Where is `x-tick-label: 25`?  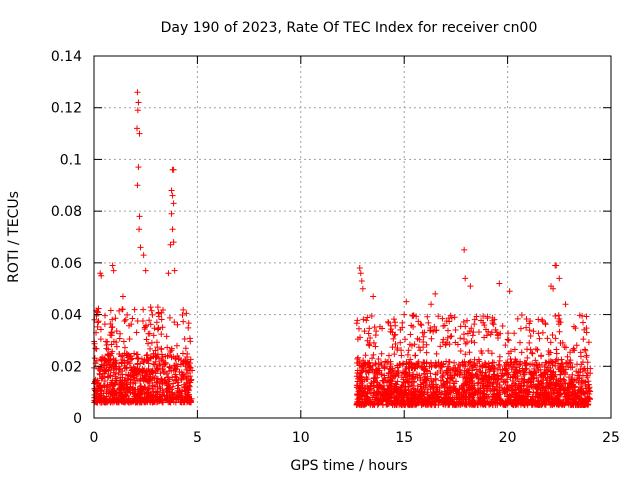 x-tick-label: 25 is located at coordinates (611, 438).